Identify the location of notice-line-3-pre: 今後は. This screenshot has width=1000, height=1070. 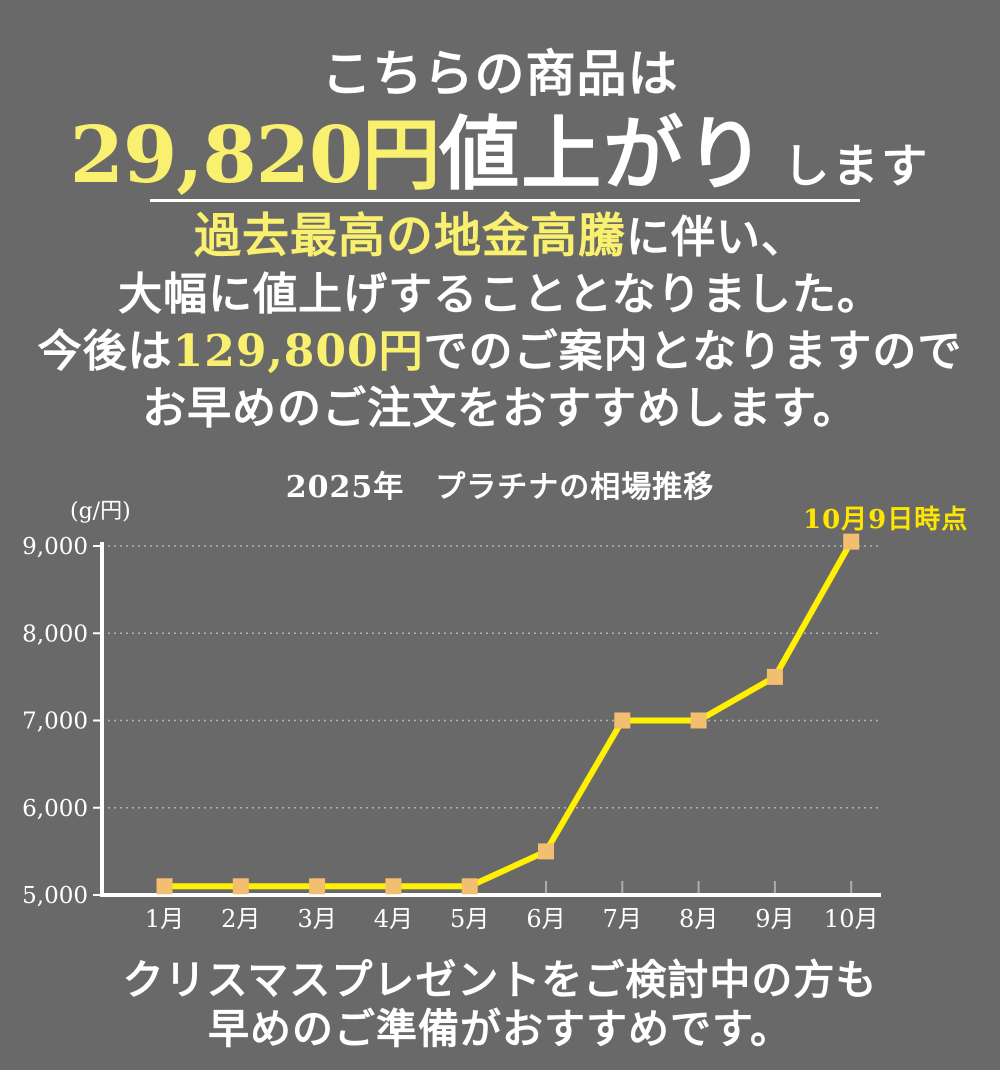
(105, 351).